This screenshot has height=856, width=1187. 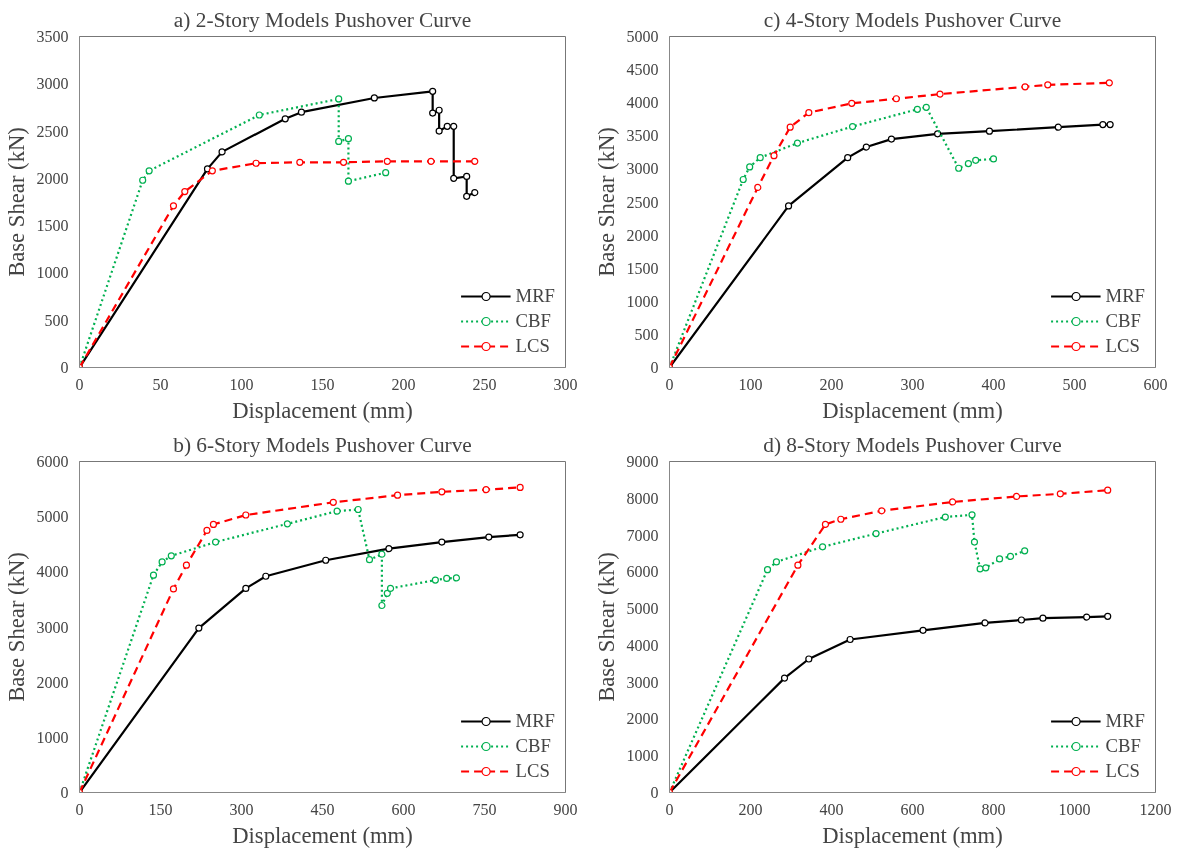 What do you see at coordinates (1074, 384) in the screenshot?
I see `x-tick-label: 500` at bounding box center [1074, 384].